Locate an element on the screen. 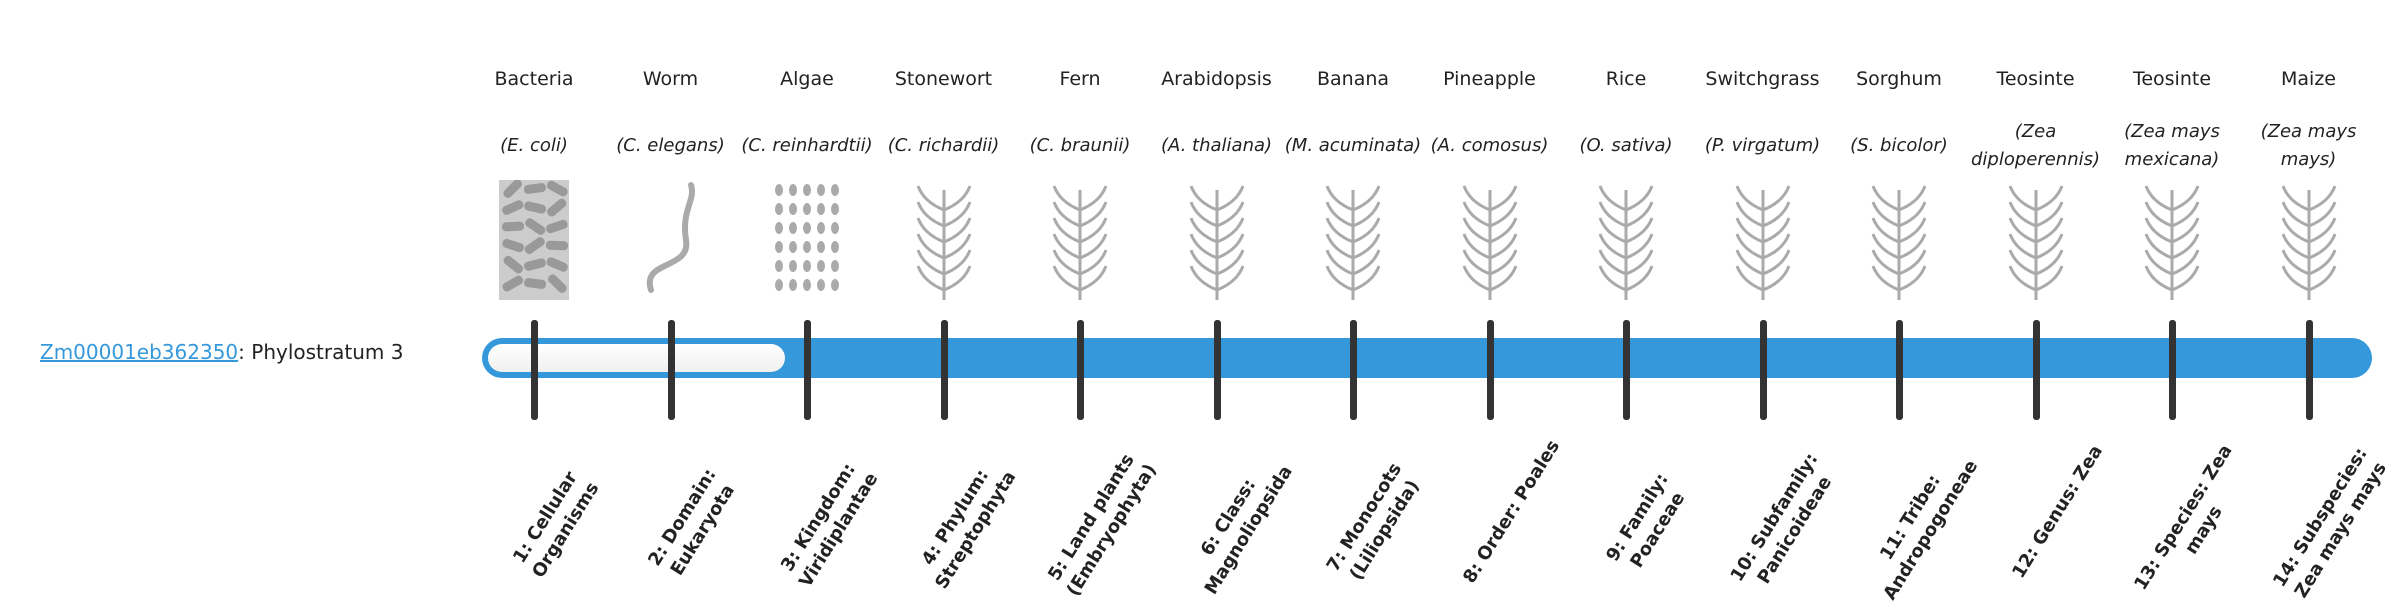 This screenshot has height=609, width=2400. organism-common-name: Pineapple is located at coordinates (1489, 79).